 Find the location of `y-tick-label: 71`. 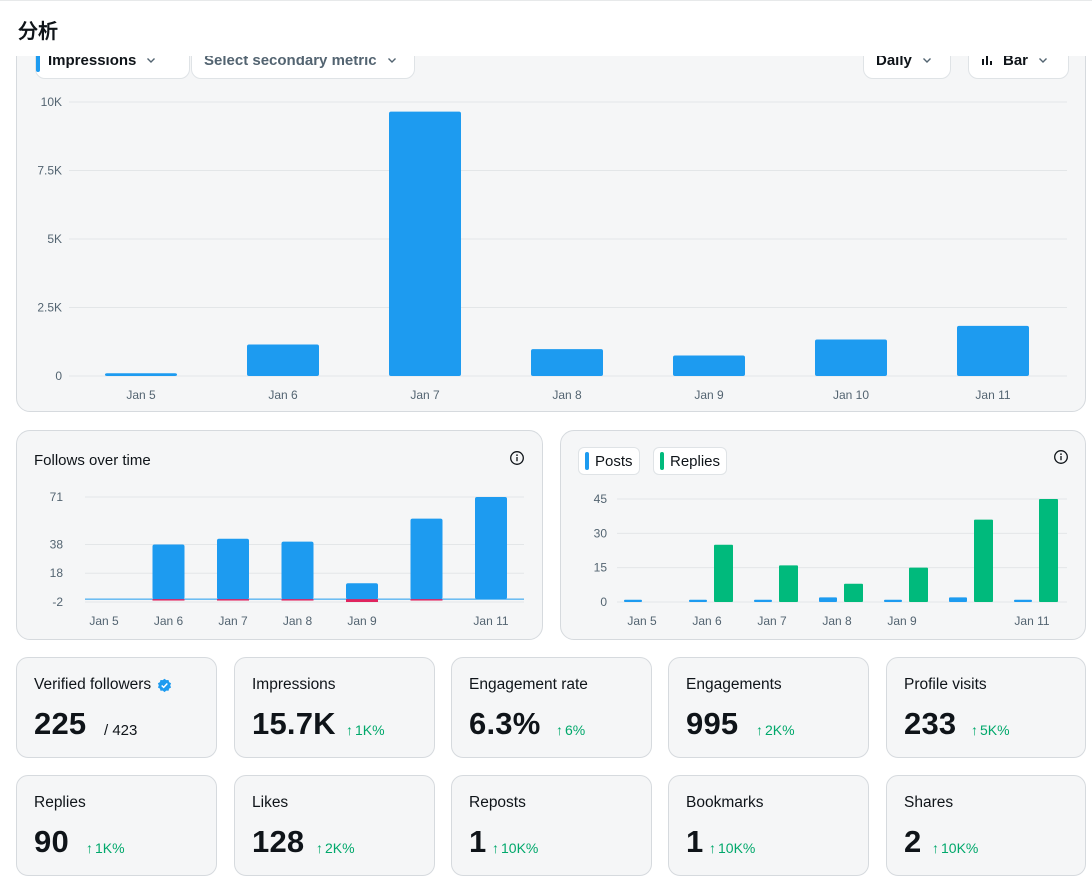

y-tick-label: 71 is located at coordinates (57, 497).